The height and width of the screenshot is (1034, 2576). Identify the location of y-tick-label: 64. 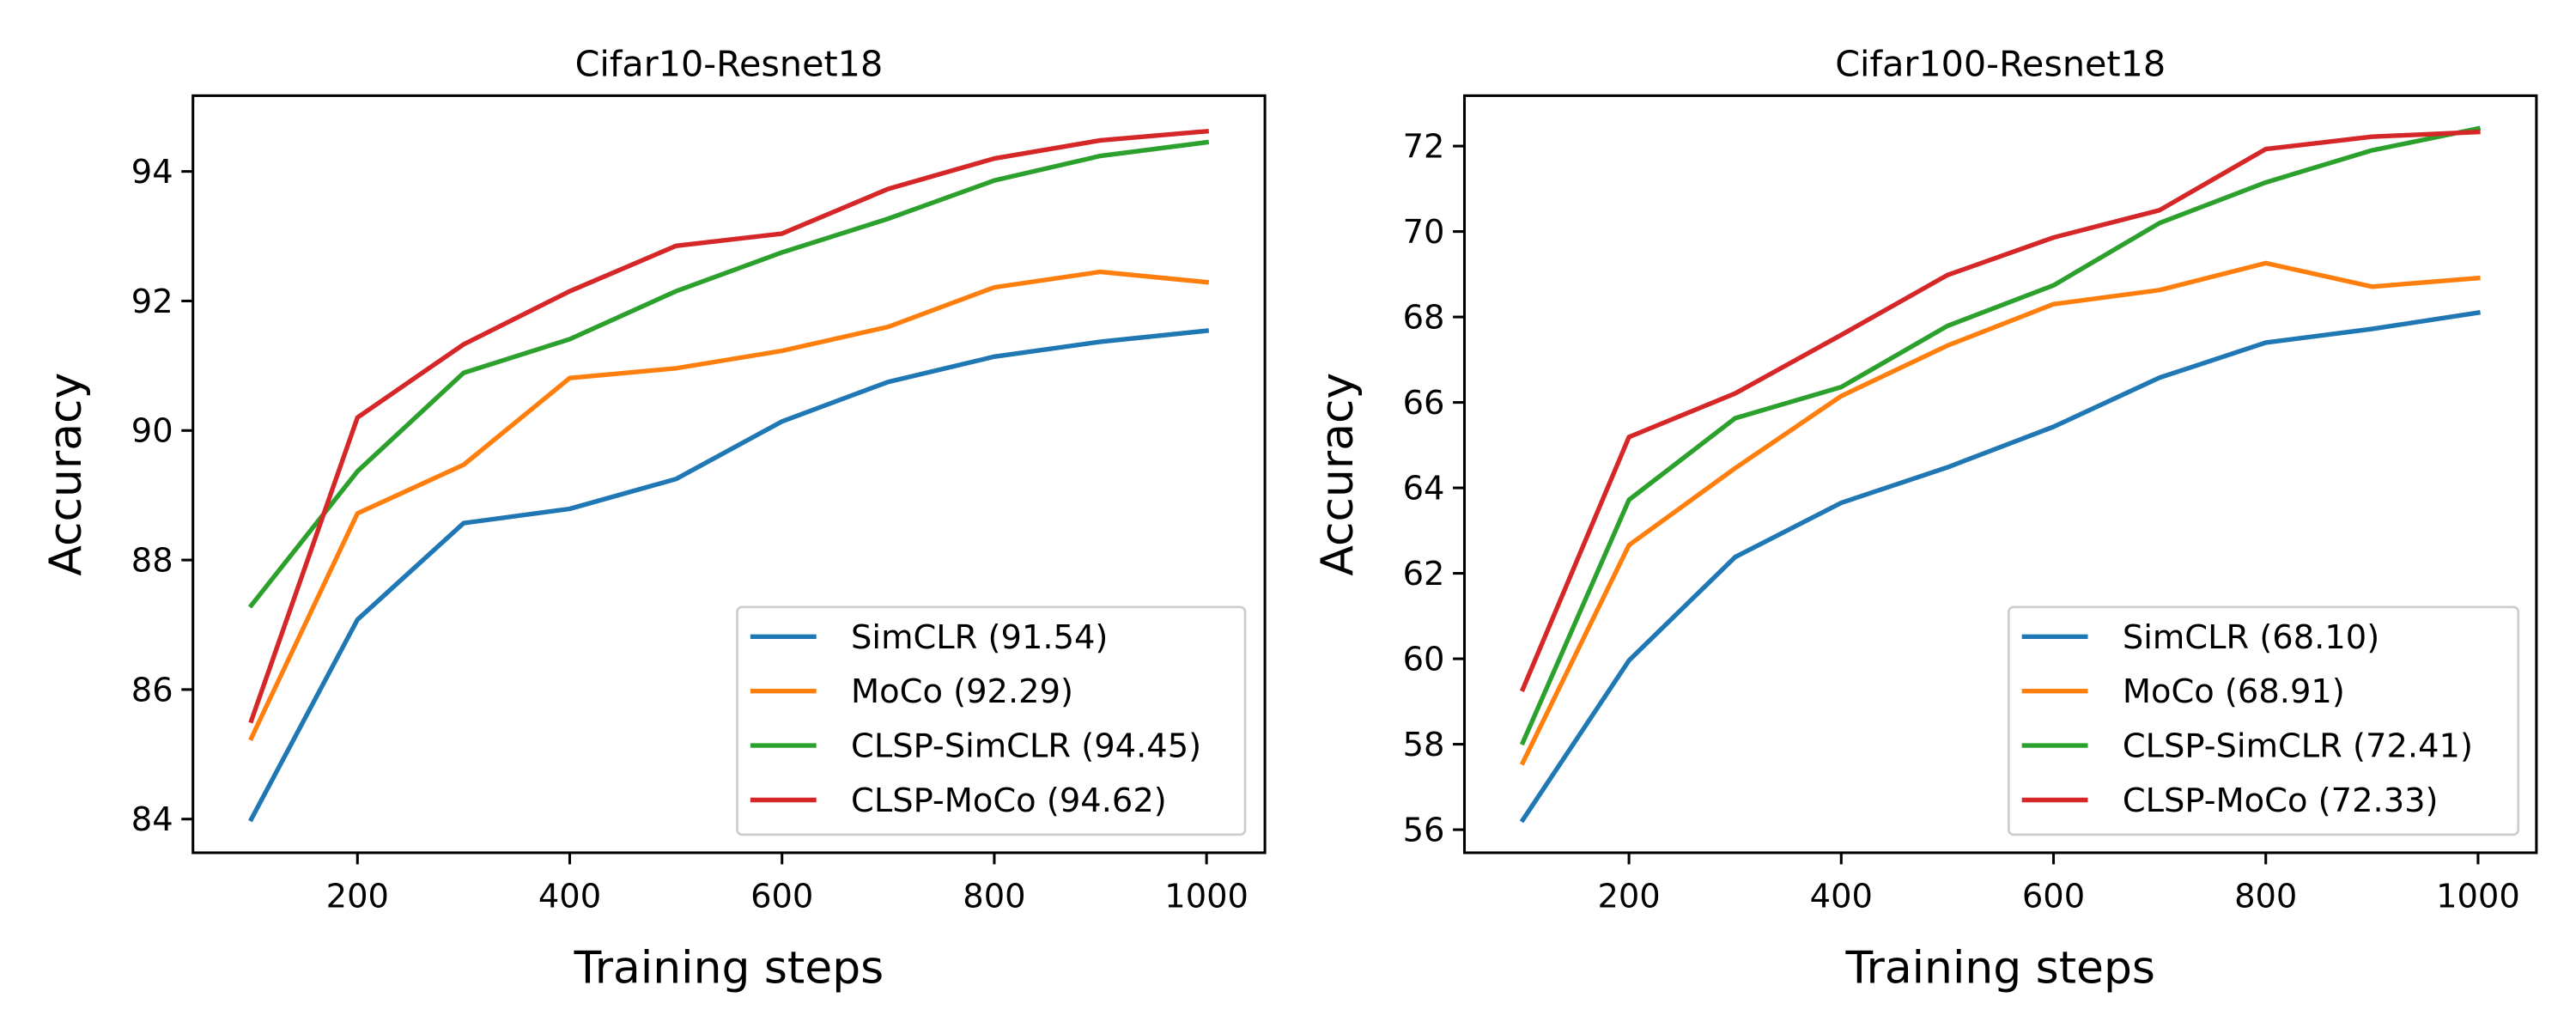
(1424, 489).